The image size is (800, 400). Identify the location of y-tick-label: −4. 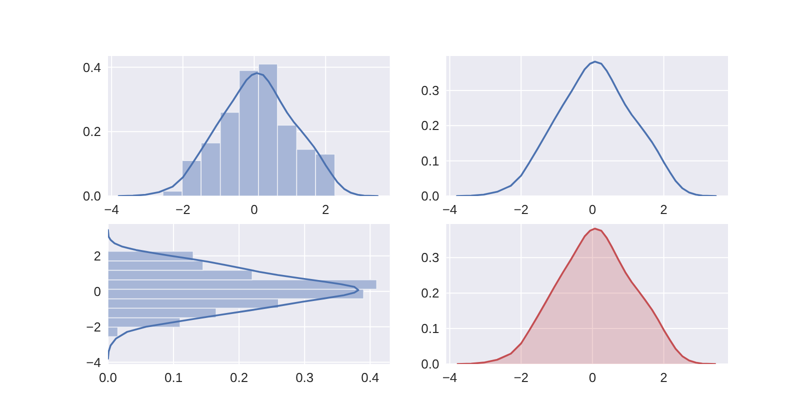
(93, 362).